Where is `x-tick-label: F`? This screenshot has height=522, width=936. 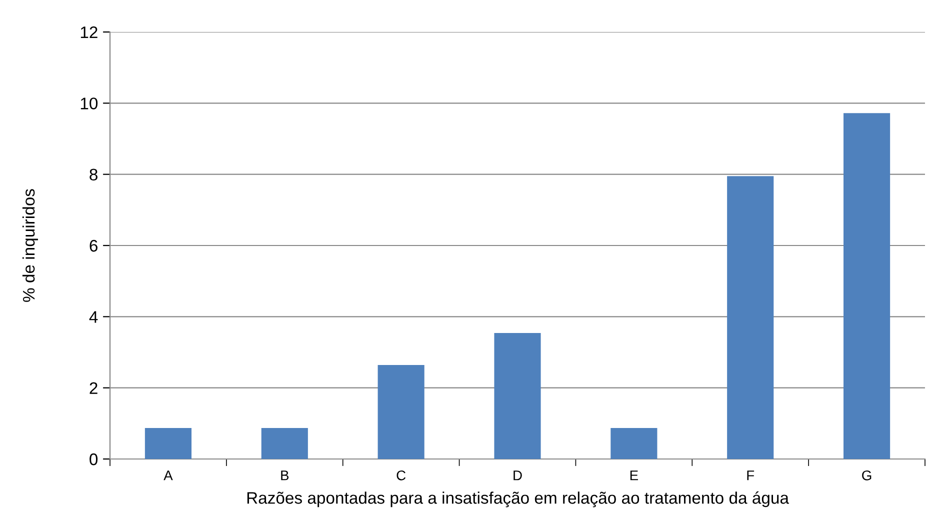
x-tick-label: F is located at coordinates (750, 475).